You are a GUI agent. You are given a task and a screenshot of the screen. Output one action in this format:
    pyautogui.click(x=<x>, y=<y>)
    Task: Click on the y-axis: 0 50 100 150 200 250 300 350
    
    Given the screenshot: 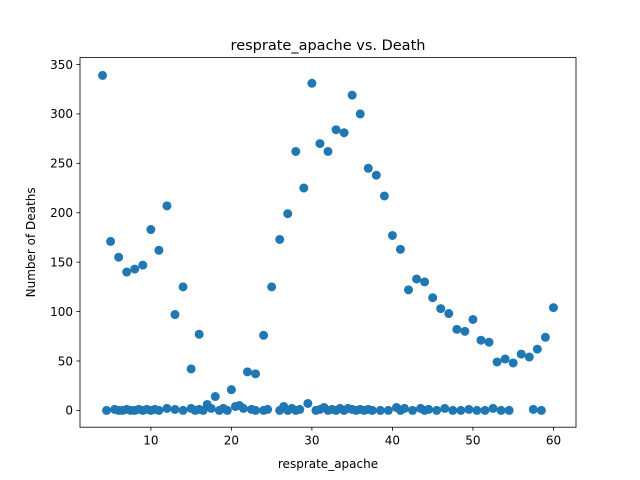 What is the action you would take?
    pyautogui.click(x=65, y=238)
    